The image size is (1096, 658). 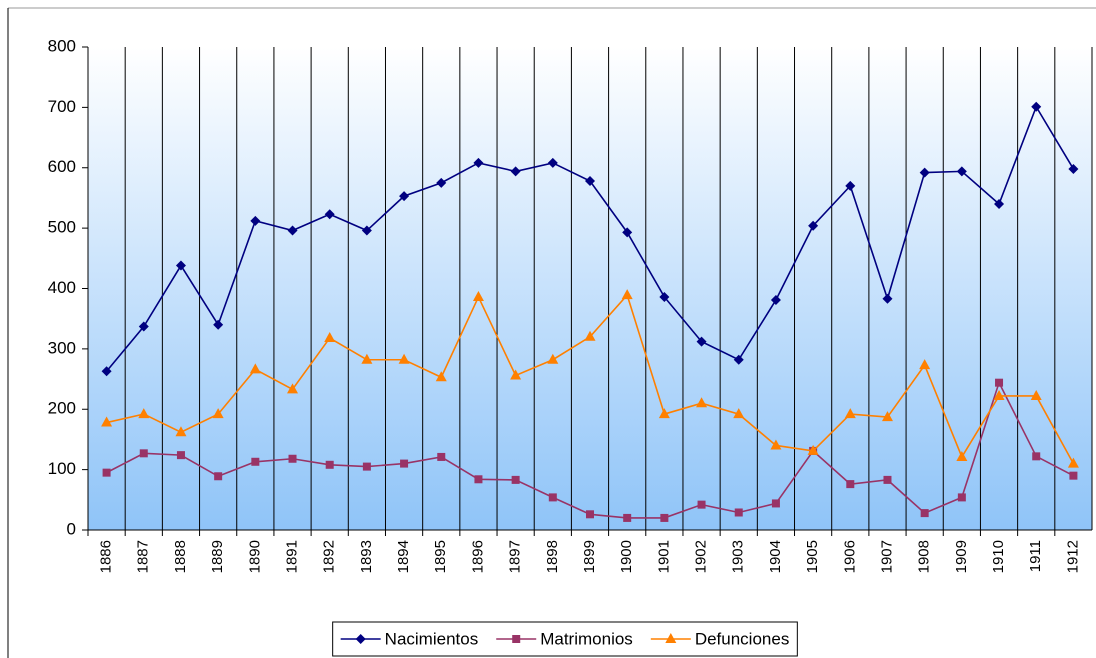 I want to click on x-tick-label: 1903, so click(x=738, y=556).